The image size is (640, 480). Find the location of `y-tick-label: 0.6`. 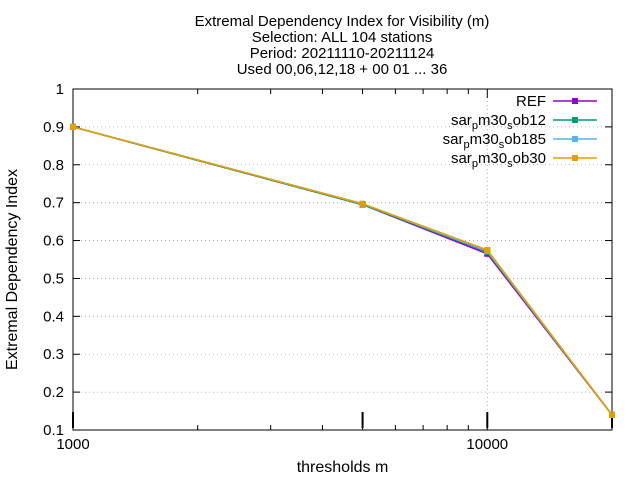

y-tick-label: 0.6 is located at coordinates (53, 241).